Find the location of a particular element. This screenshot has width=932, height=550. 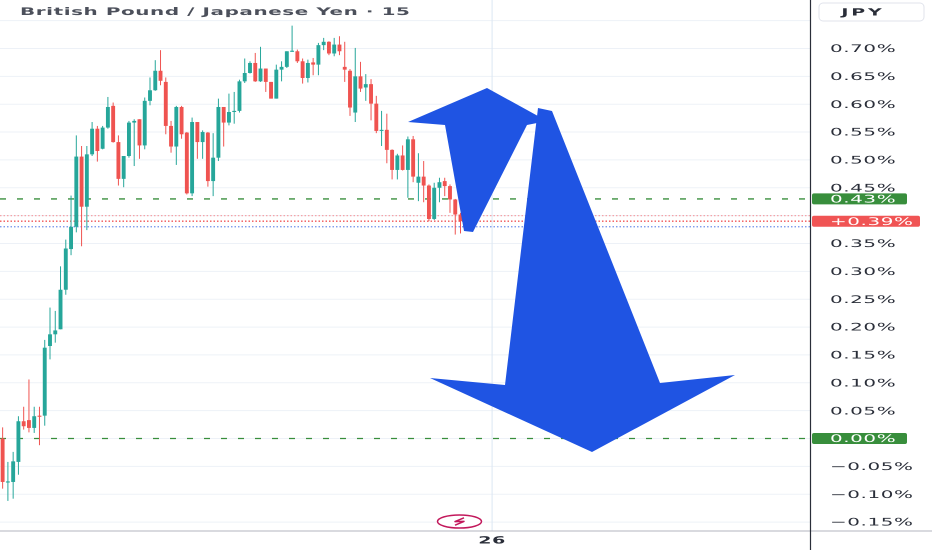

y-tick-label: 0.50% is located at coordinates (863, 160).